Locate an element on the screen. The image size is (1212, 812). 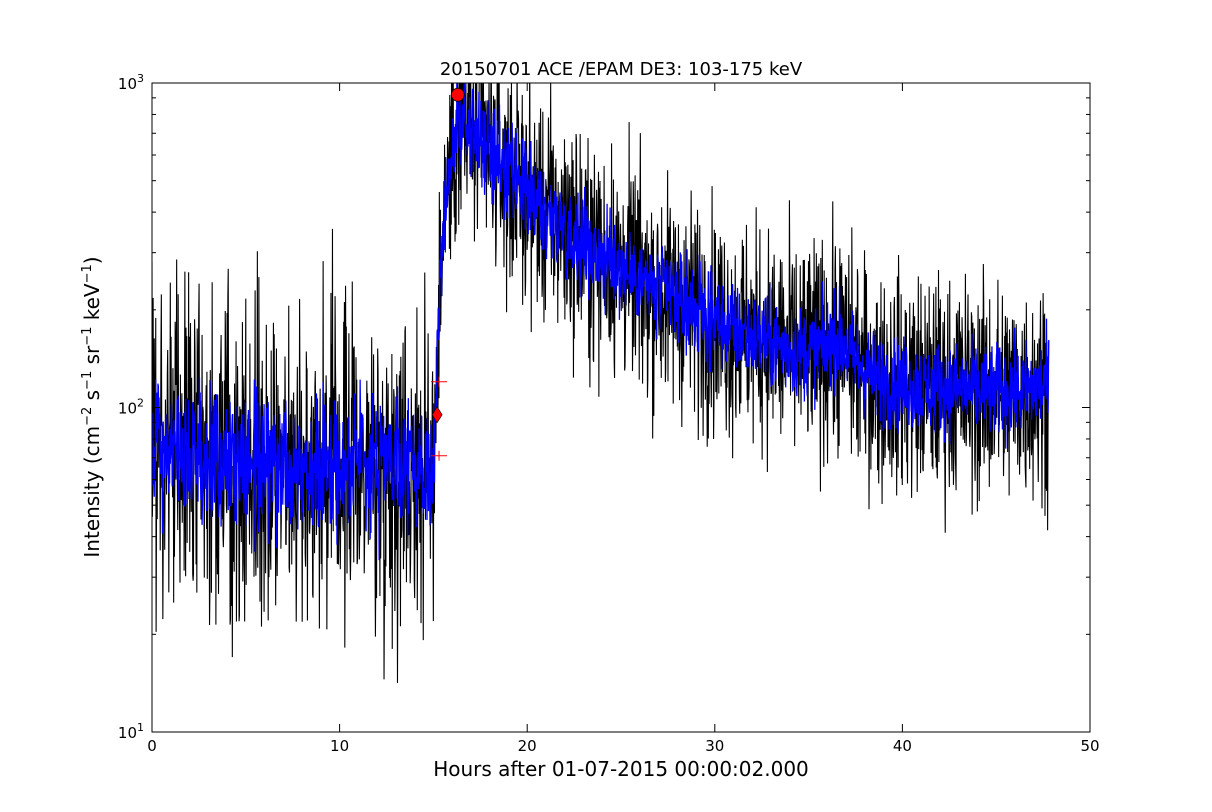
y-axis-label: Intensity (cm−2 s−1 sr−1 keV−1) is located at coordinates (92, 406).